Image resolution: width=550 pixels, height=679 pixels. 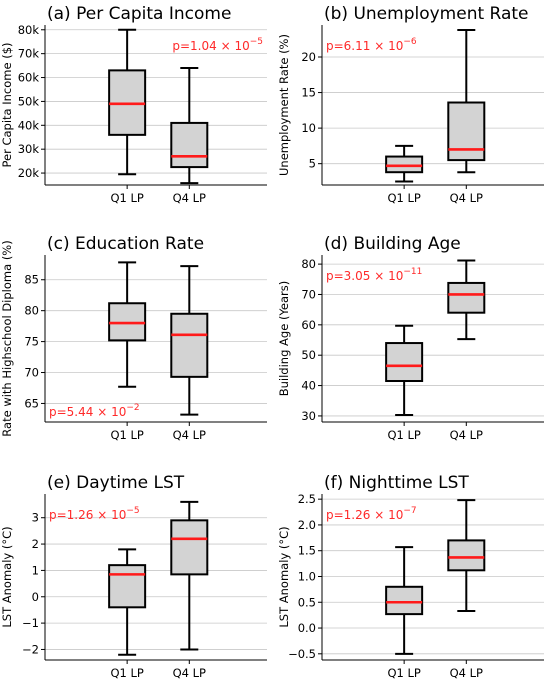 What do you see at coordinates (396, 483) in the screenshot?
I see `panel-title: (f) Nighttime LST` at bounding box center [396, 483].